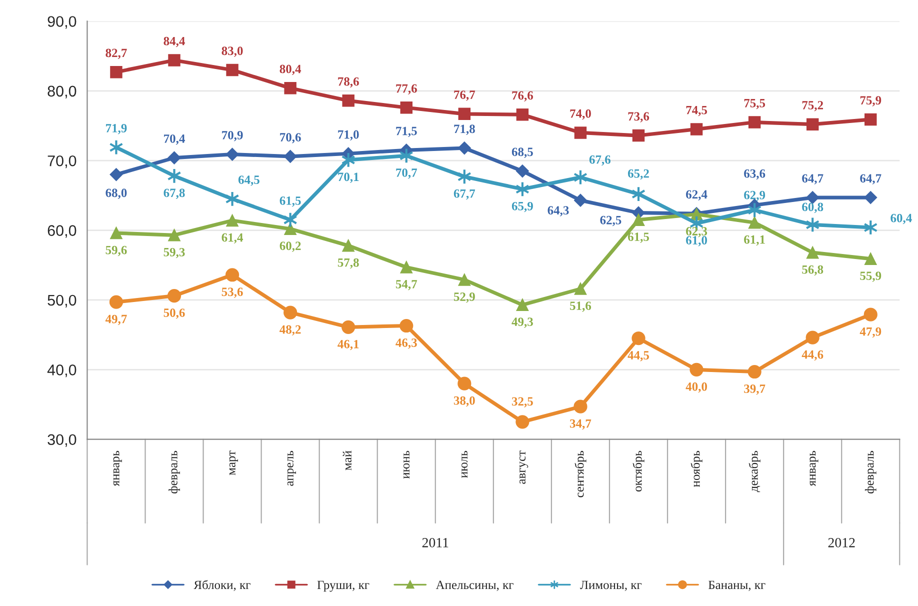 The width and height of the screenshot is (918, 606). I want to click on data-label: 59,3, so click(174, 253).